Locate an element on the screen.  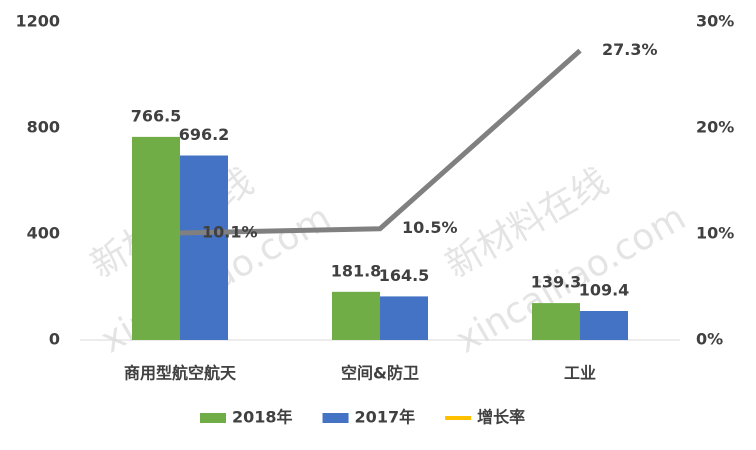
y-tick-label: 800 is located at coordinates (43, 127).